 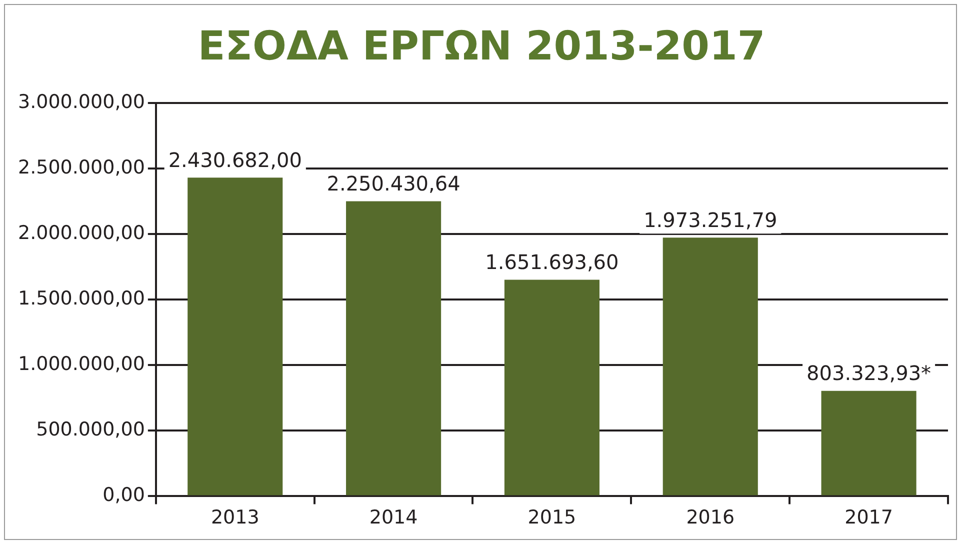 I want to click on data-label: 2.250.430,64, so click(x=393, y=183).